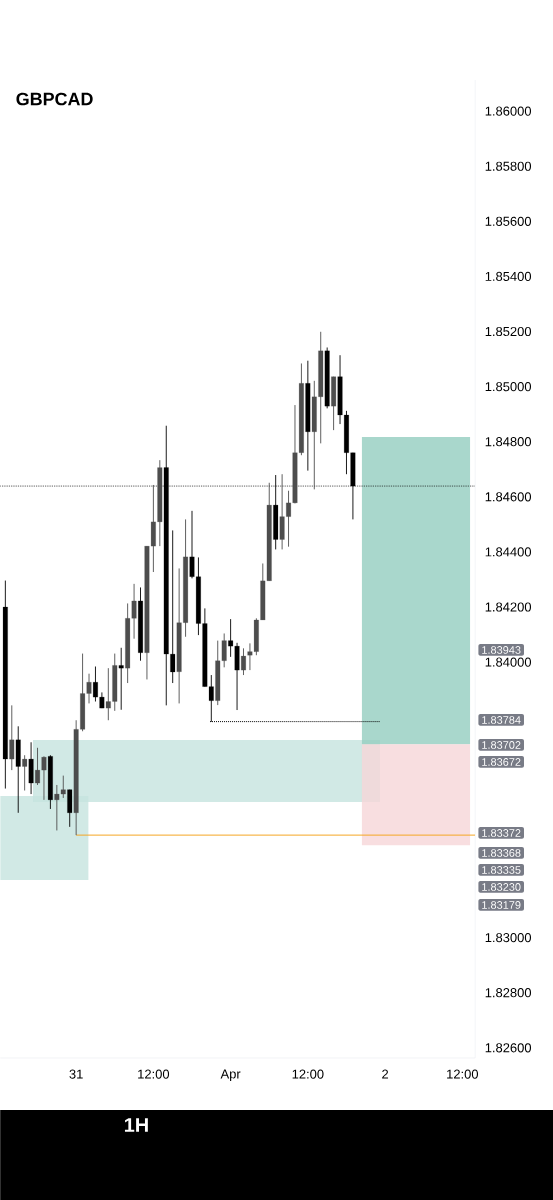  I want to click on y-tick-label: 1.84400, so click(508, 552).